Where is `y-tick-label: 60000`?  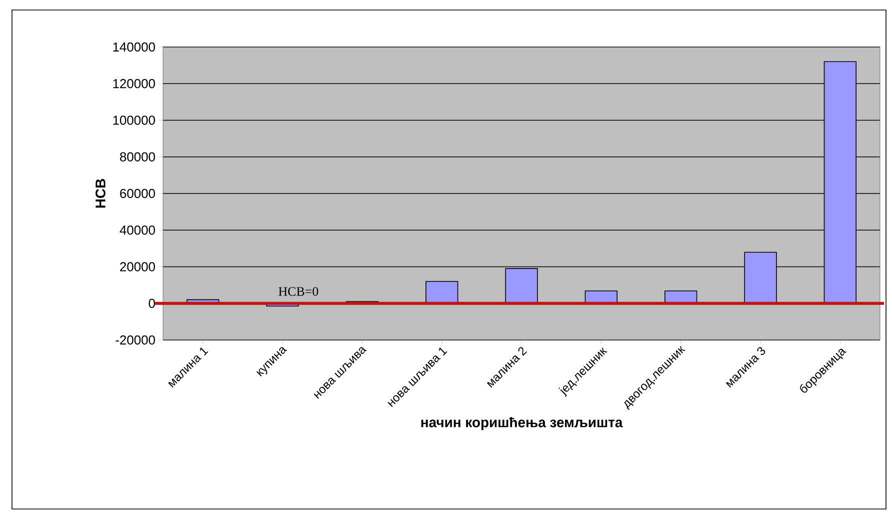 y-tick-label: 60000 is located at coordinates (137, 193).